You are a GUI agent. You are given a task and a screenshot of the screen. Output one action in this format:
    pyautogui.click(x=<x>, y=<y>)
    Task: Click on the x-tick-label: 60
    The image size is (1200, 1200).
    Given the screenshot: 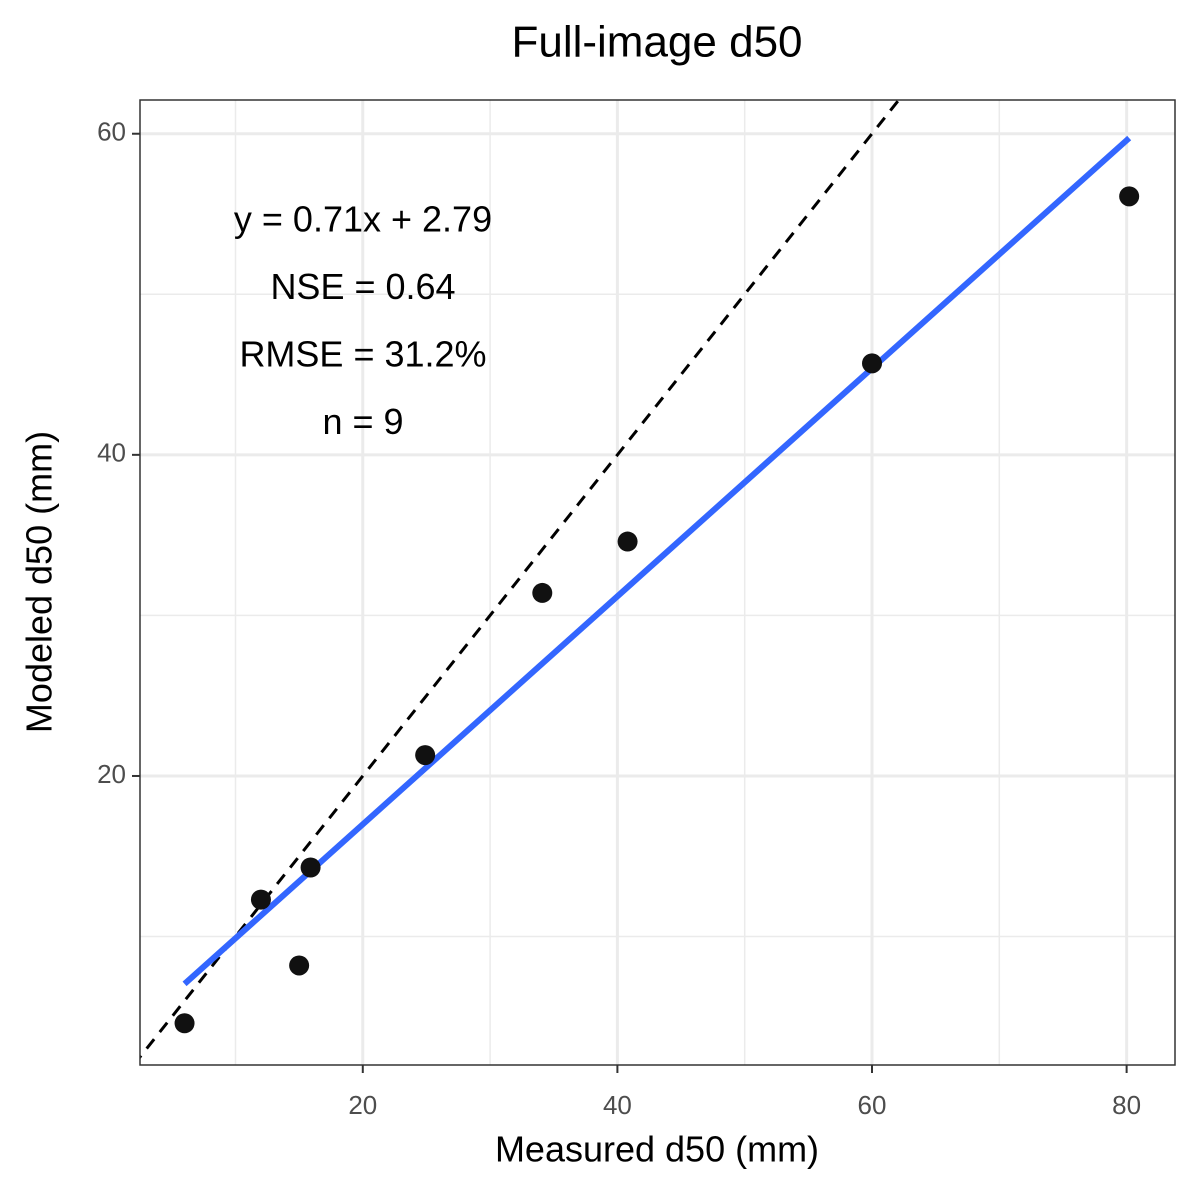 What is the action you would take?
    pyautogui.click(x=872, y=1105)
    